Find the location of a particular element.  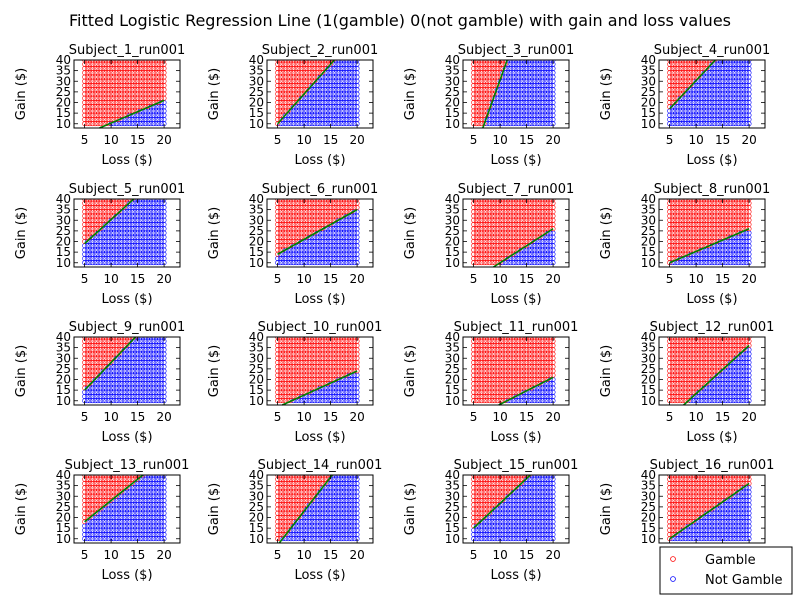

subplot-title: Subject_1_run001 is located at coordinates (127, 50).